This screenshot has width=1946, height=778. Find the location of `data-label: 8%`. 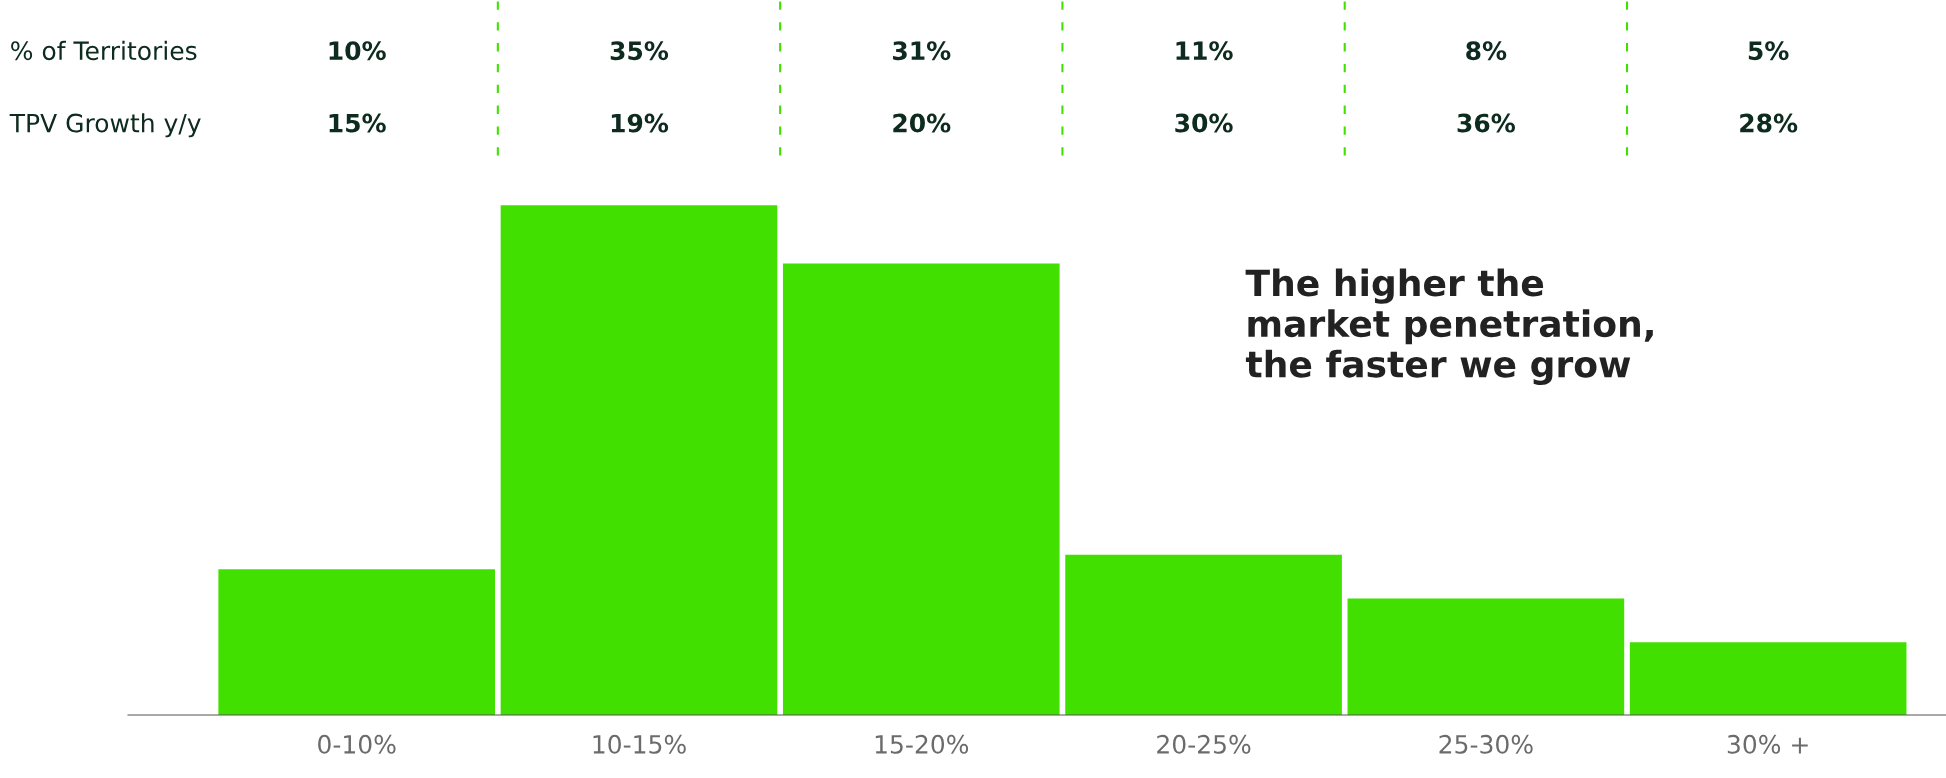

data-label: 8% is located at coordinates (1486, 51).